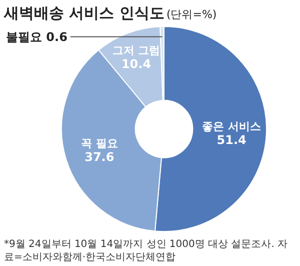  What do you see at coordinates (231, 139) in the screenshot?
I see `data-label: 51.4` at bounding box center [231, 139].